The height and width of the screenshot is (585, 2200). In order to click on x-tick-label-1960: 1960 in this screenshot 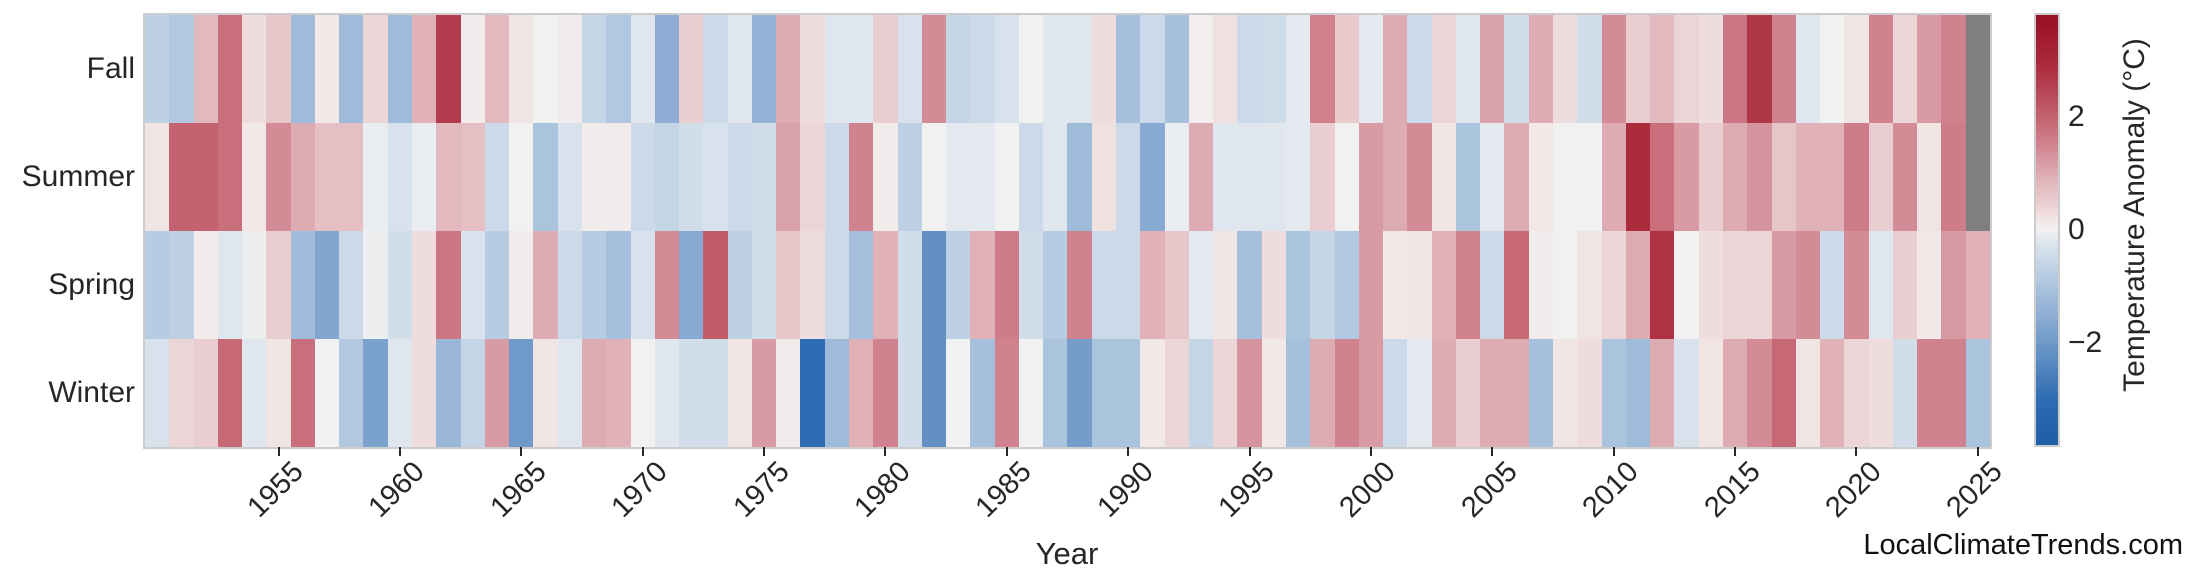, I will do `click(397, 489)`.